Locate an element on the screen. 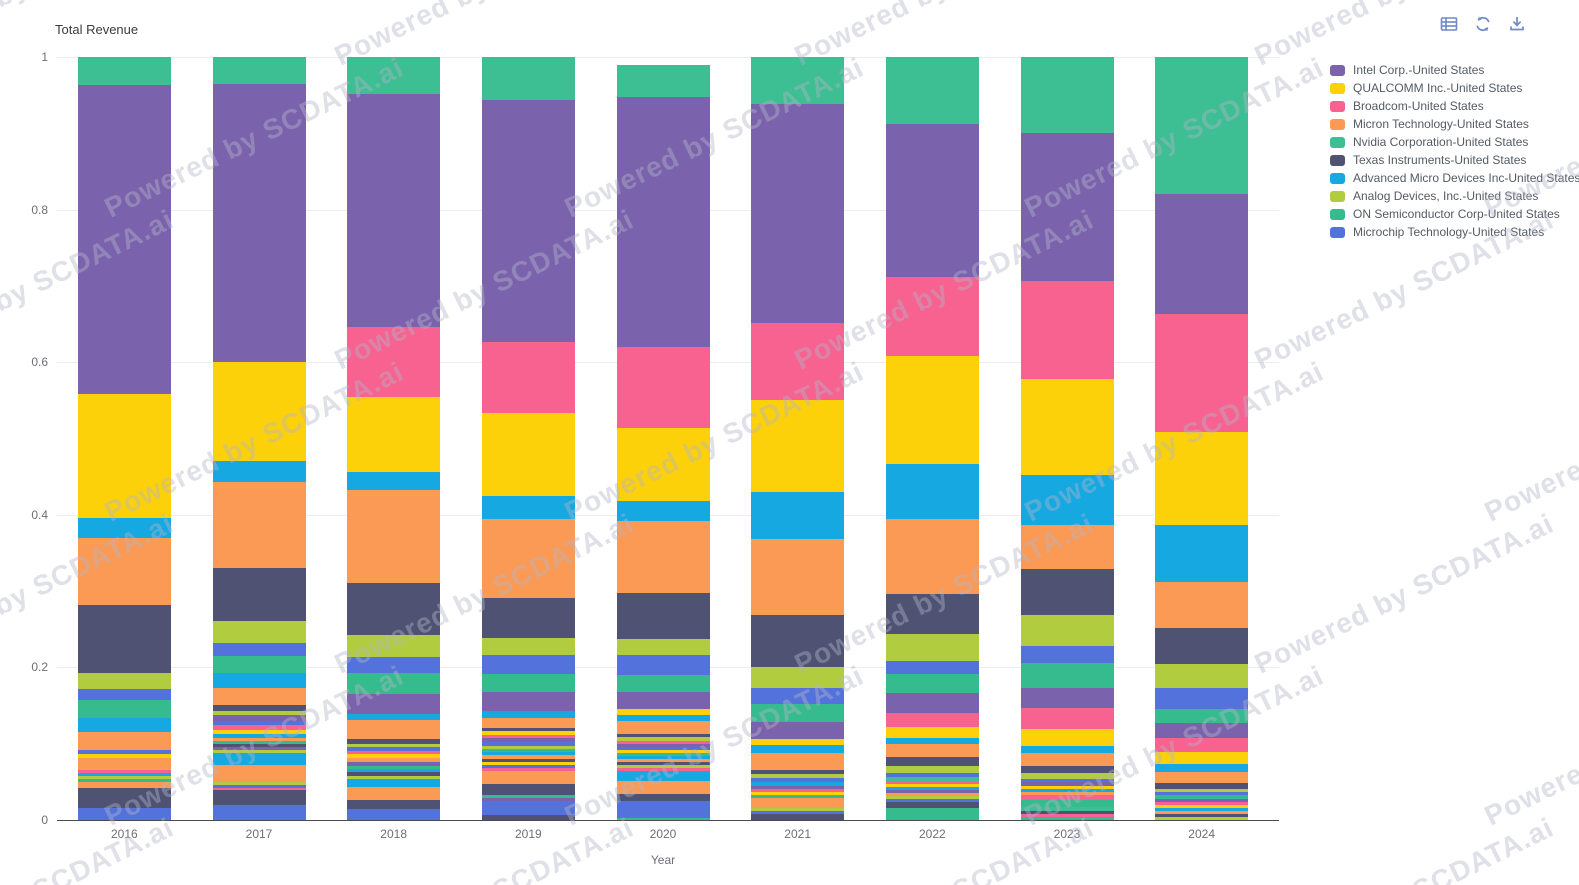  legend-item: Texas Instruments-United States is located at coordinates (1454, 160).